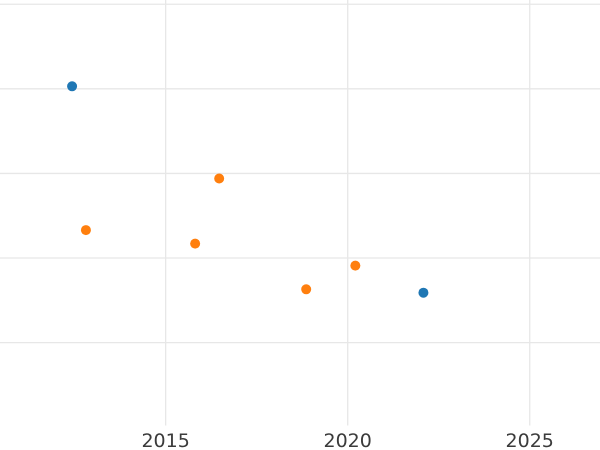 This screenshot has height=450, width=600. Describe the element at coordinates (348, 440) in the screenshot. I see `x-tick-label: 2020` at that location.